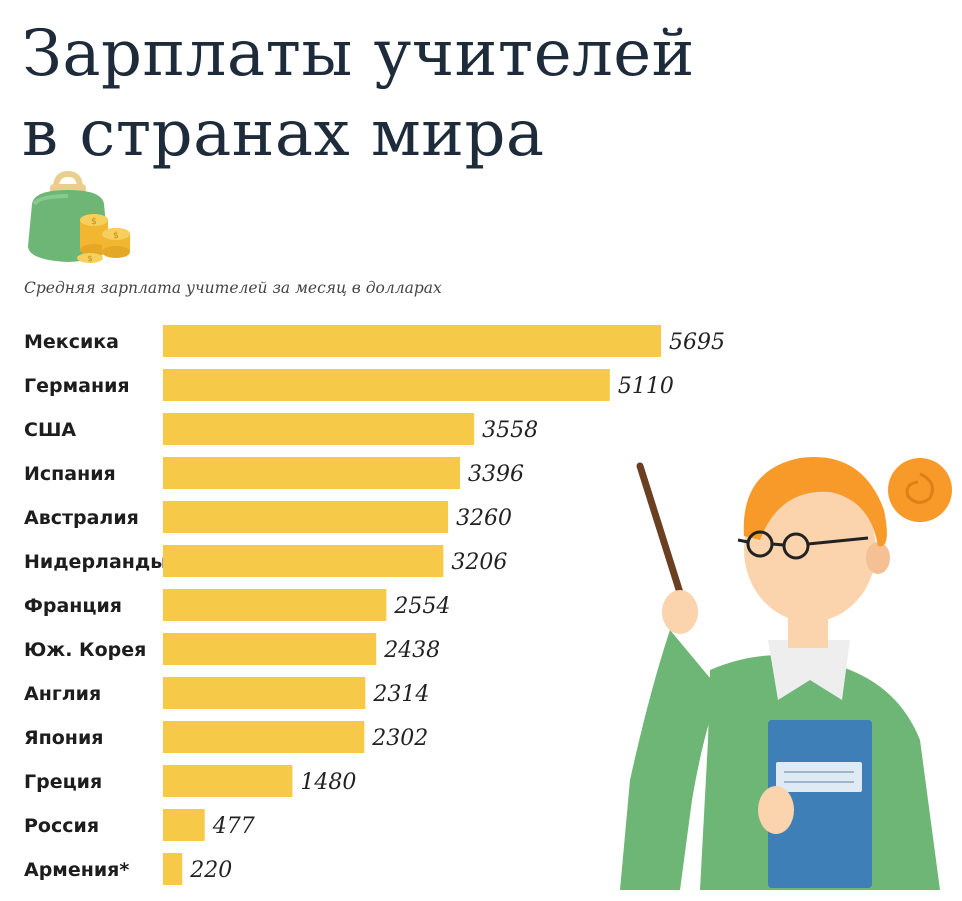 This screenshot has width=962, height=901. I want to click on category-label: Россия, so click(61, 826).